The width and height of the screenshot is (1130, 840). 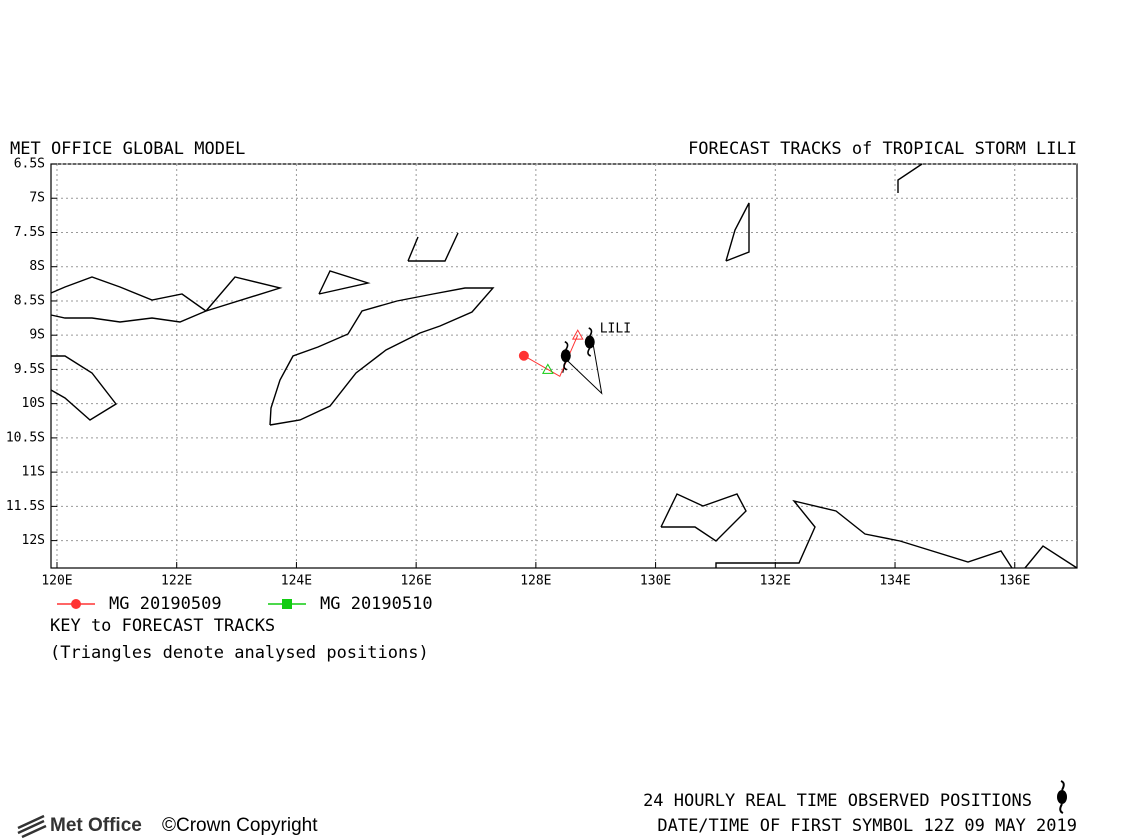 What do you see at coordinates (127, 149) in the screenshot?
I see `title-left: MET OFFICE GLOBAL MODEL` at bounding box center [127, 149].